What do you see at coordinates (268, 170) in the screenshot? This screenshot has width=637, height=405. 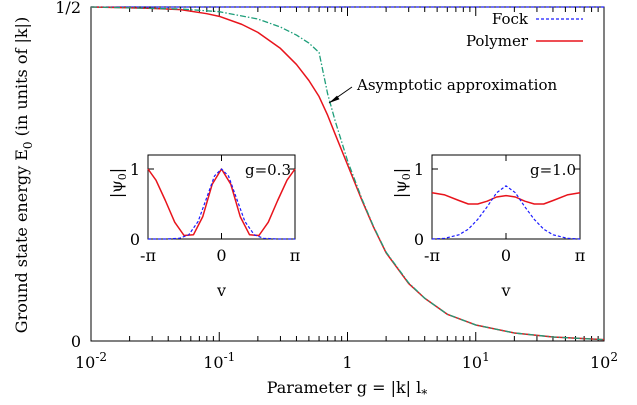 I see `inset-title: g=0.3` at bounding box center [268, 170].